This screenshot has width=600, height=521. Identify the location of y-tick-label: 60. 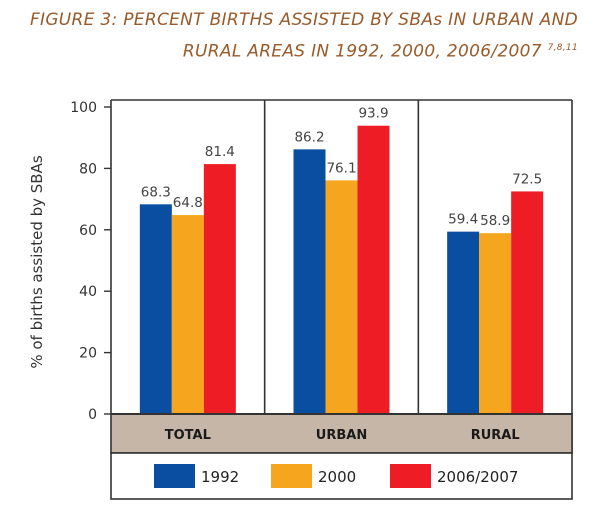
(88, 231).